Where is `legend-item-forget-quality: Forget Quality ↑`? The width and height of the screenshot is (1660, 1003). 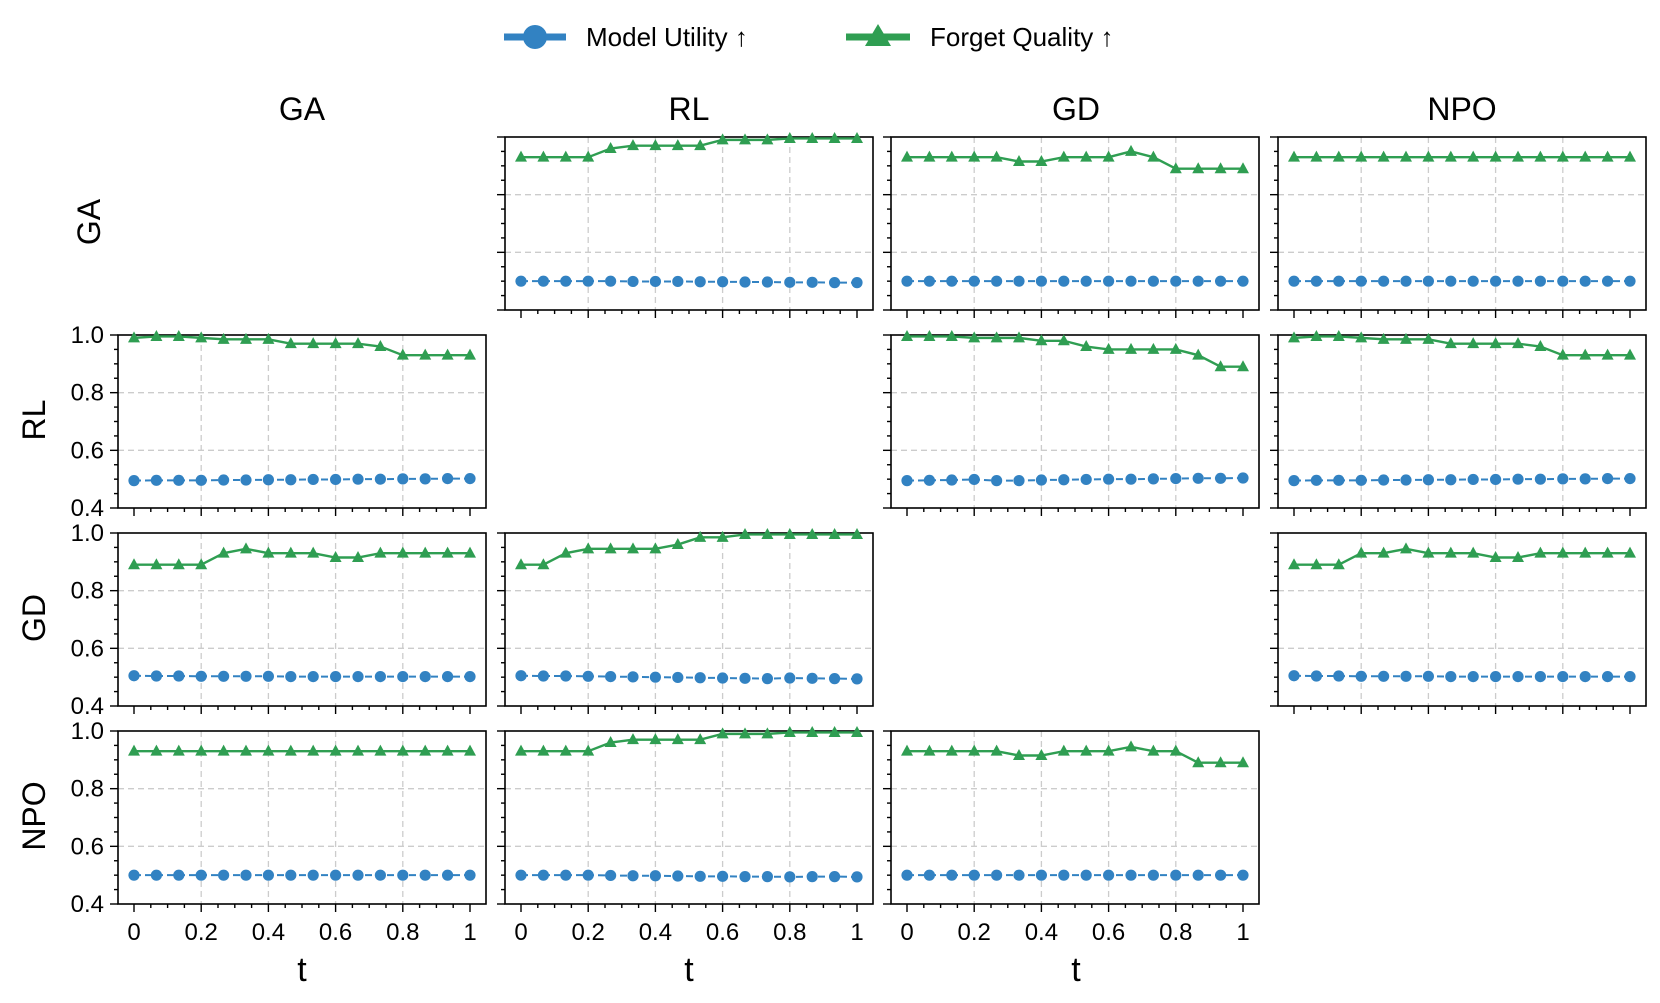 legend-item-forget-quality: Forget Quality ↑ is located at coordinates (980, 37).